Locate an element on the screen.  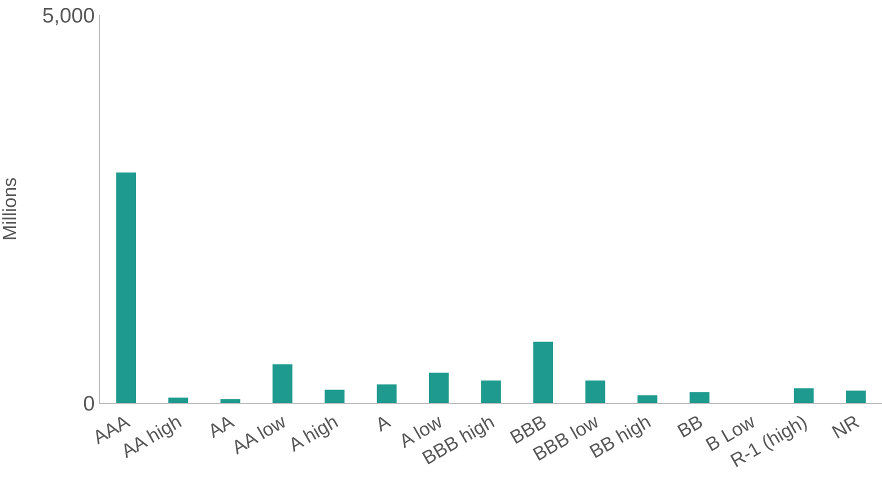
x-tick-label: A high is located at coordinates (314, 434).